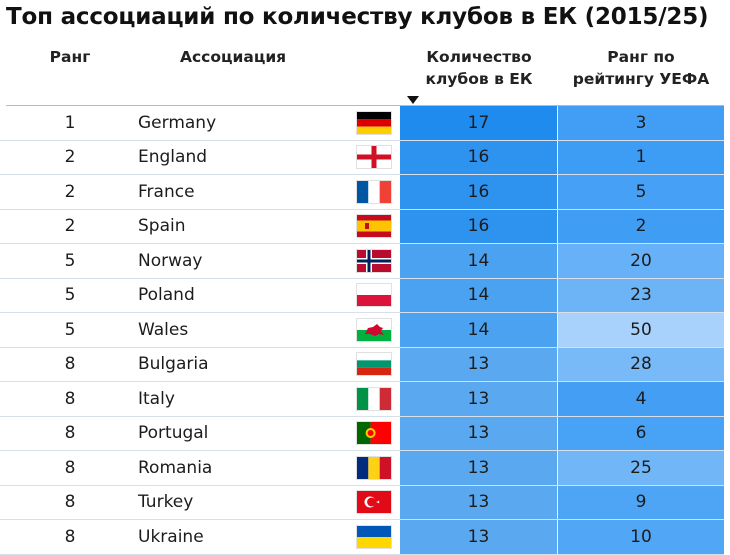 The width and height of the screenshot is (730, 555). I want to click on header-divider, so click(365, 105).